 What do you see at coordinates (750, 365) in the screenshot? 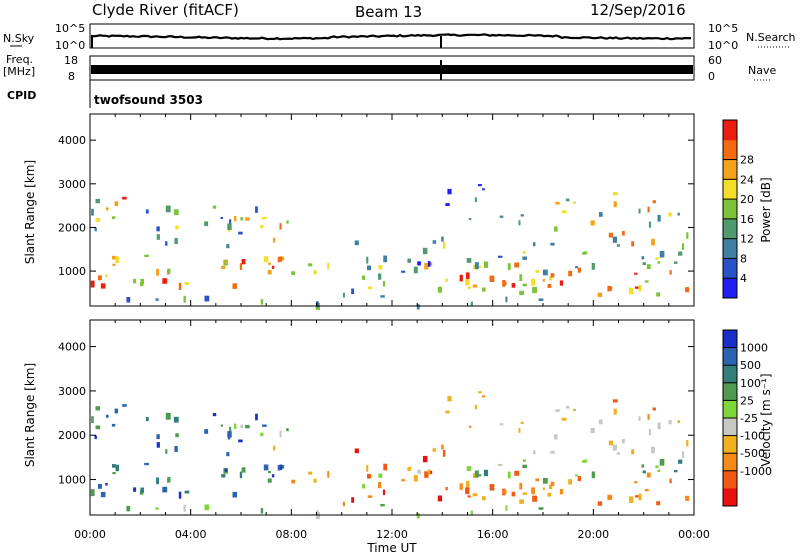
I see `colorbar-tick-label: 500` at bounding box center [750, 365].